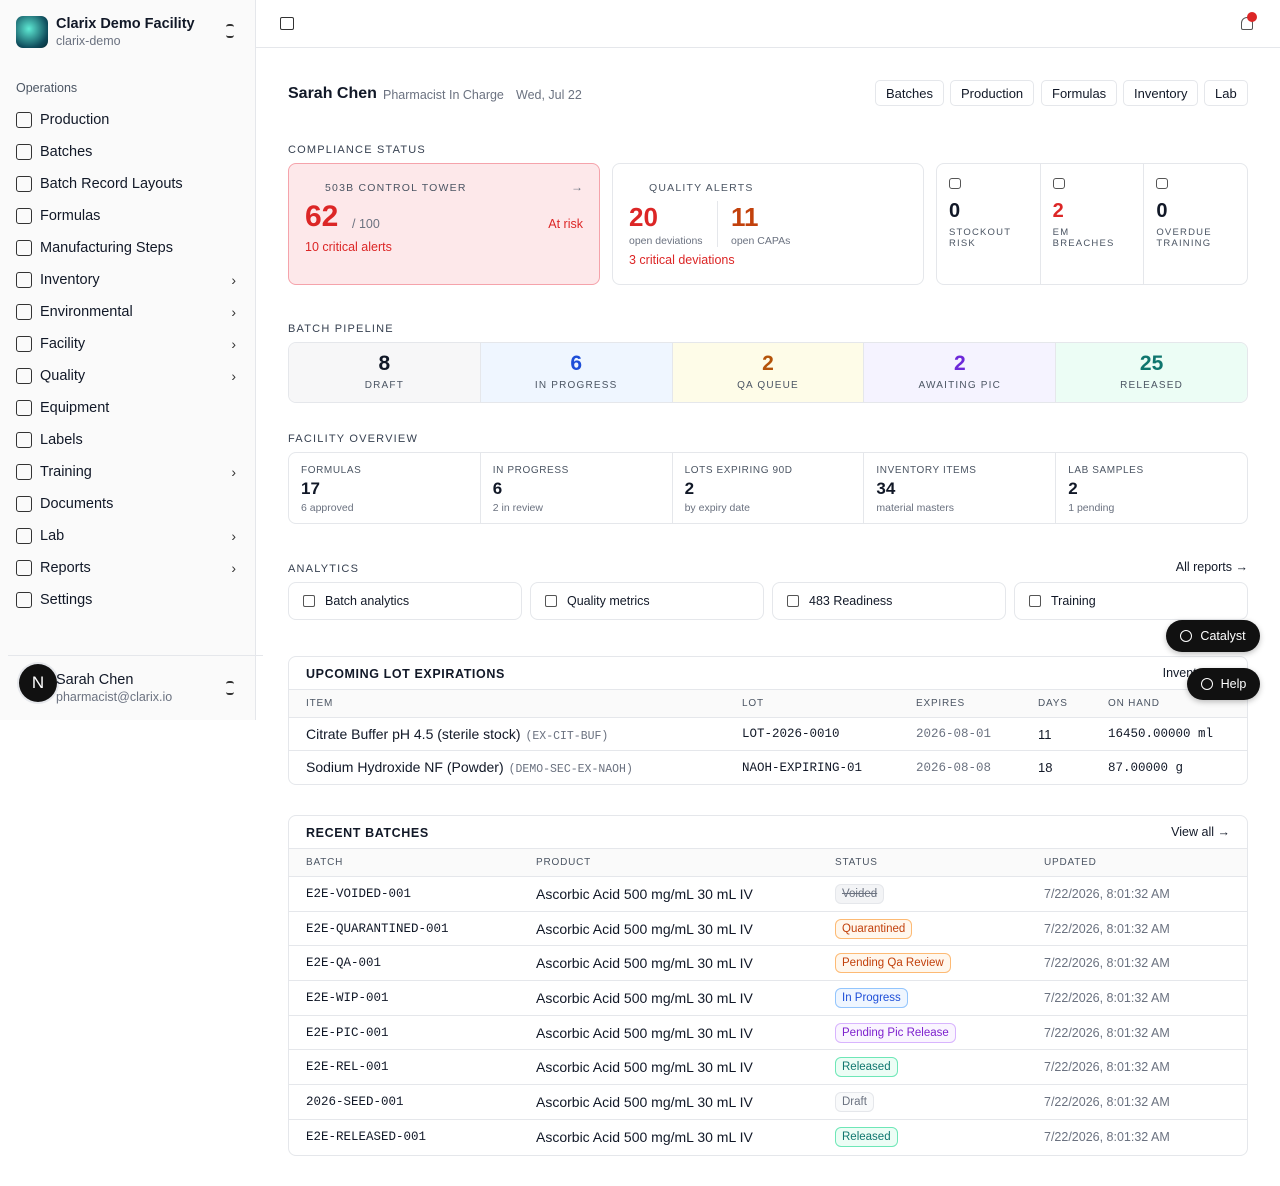 Image resolution: width=1280 pixels, height=1186 pixels. I want to click on risk-icon, so click(1058, 183).